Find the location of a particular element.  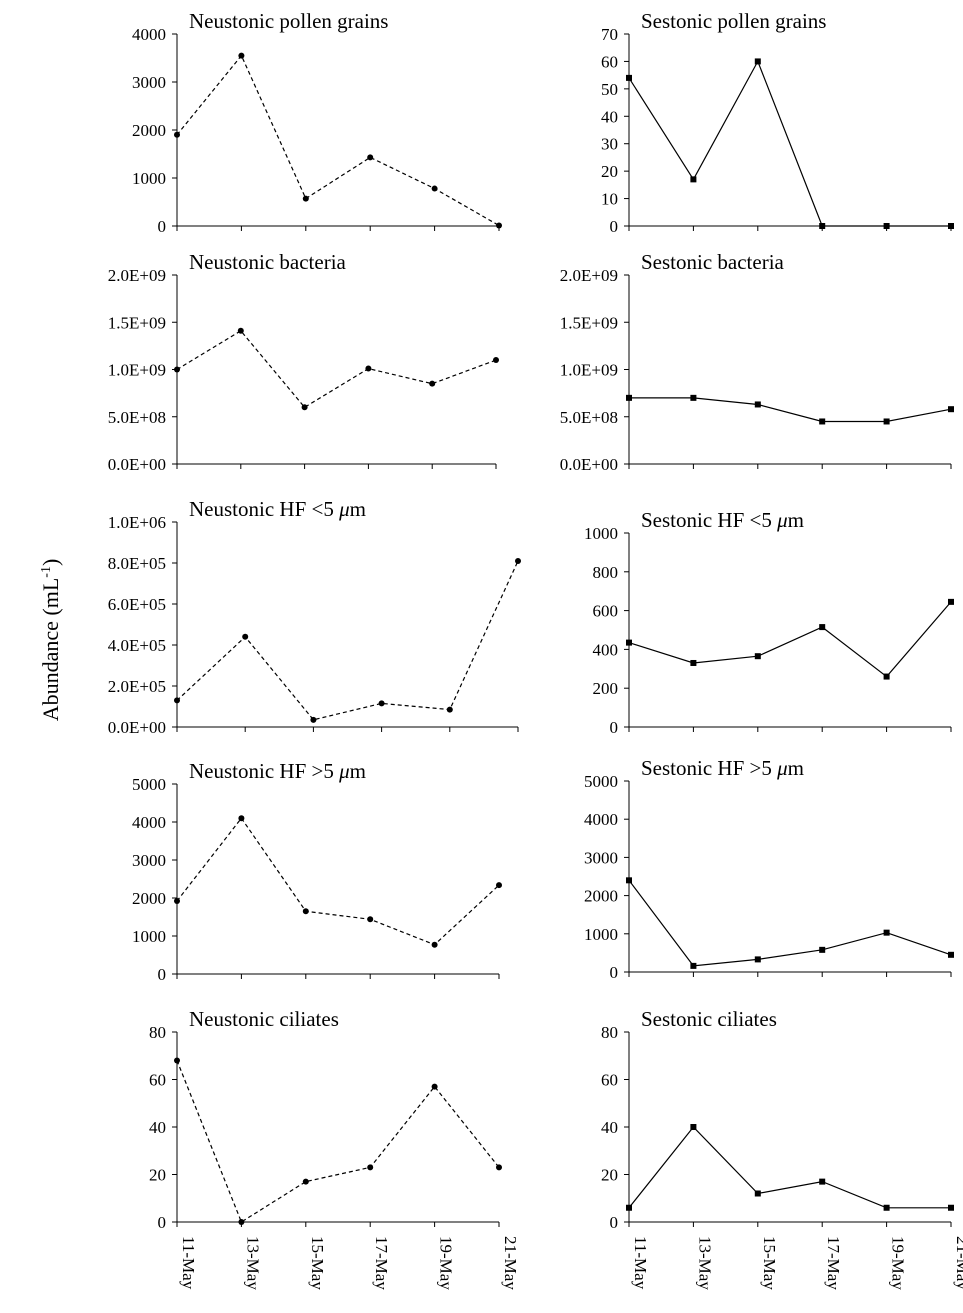

y-tick-label: 80 is located at coordinates (157, 1032).